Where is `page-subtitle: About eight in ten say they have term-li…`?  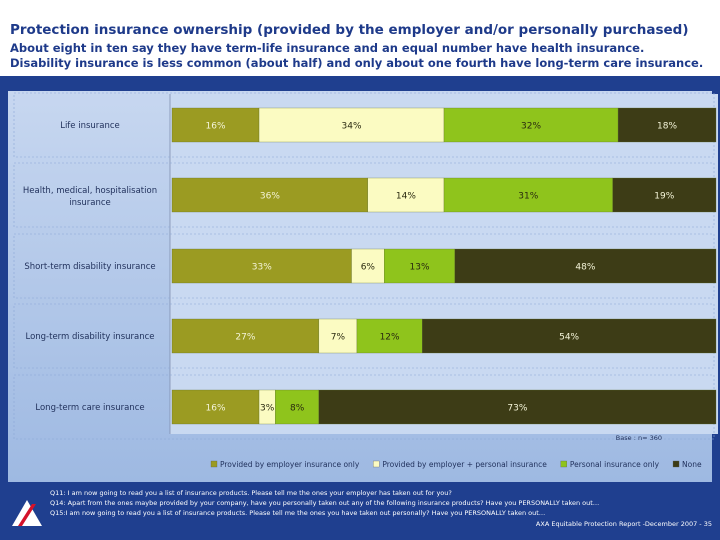 page-subtitle: About eight in ten say they have term-li… is located at coordinates (356, 56).